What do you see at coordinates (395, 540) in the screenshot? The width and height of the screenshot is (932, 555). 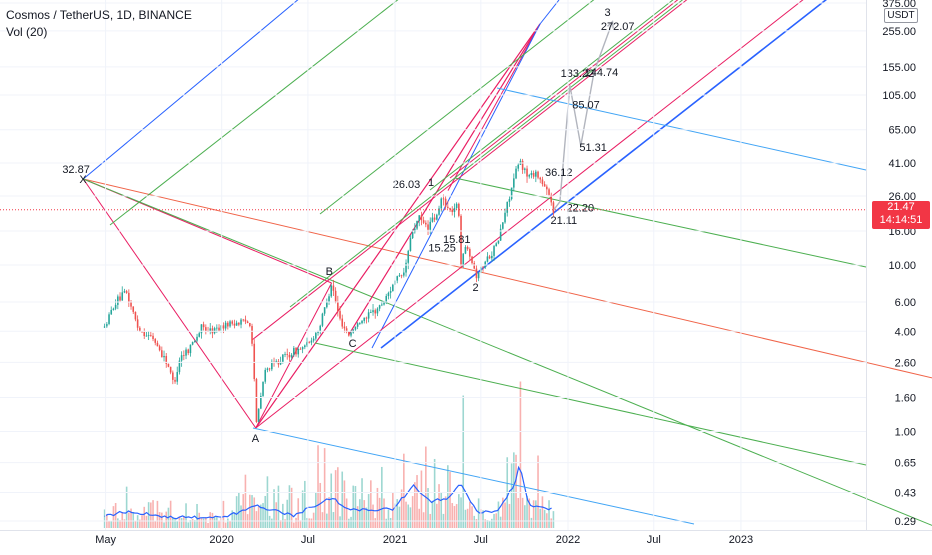 I see `time-tick-label: 2021` at bounding box center [395, 540].